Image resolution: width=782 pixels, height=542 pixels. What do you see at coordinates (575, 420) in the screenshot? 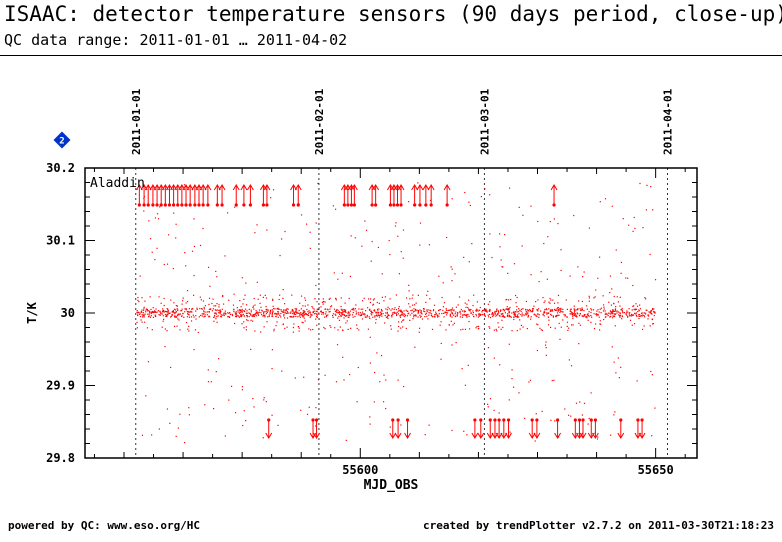
I see `lower-outlier-point` at bounding box center [575, 420].